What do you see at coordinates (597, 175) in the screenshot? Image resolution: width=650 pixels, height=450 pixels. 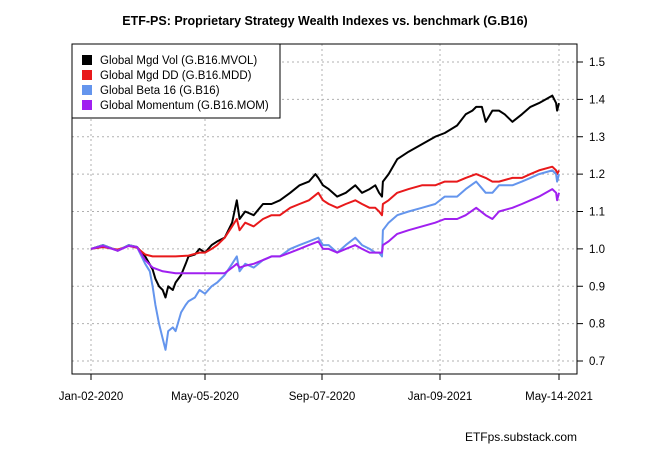 I see `y-tick-label: 1.2` at bounding box center [597, 175].